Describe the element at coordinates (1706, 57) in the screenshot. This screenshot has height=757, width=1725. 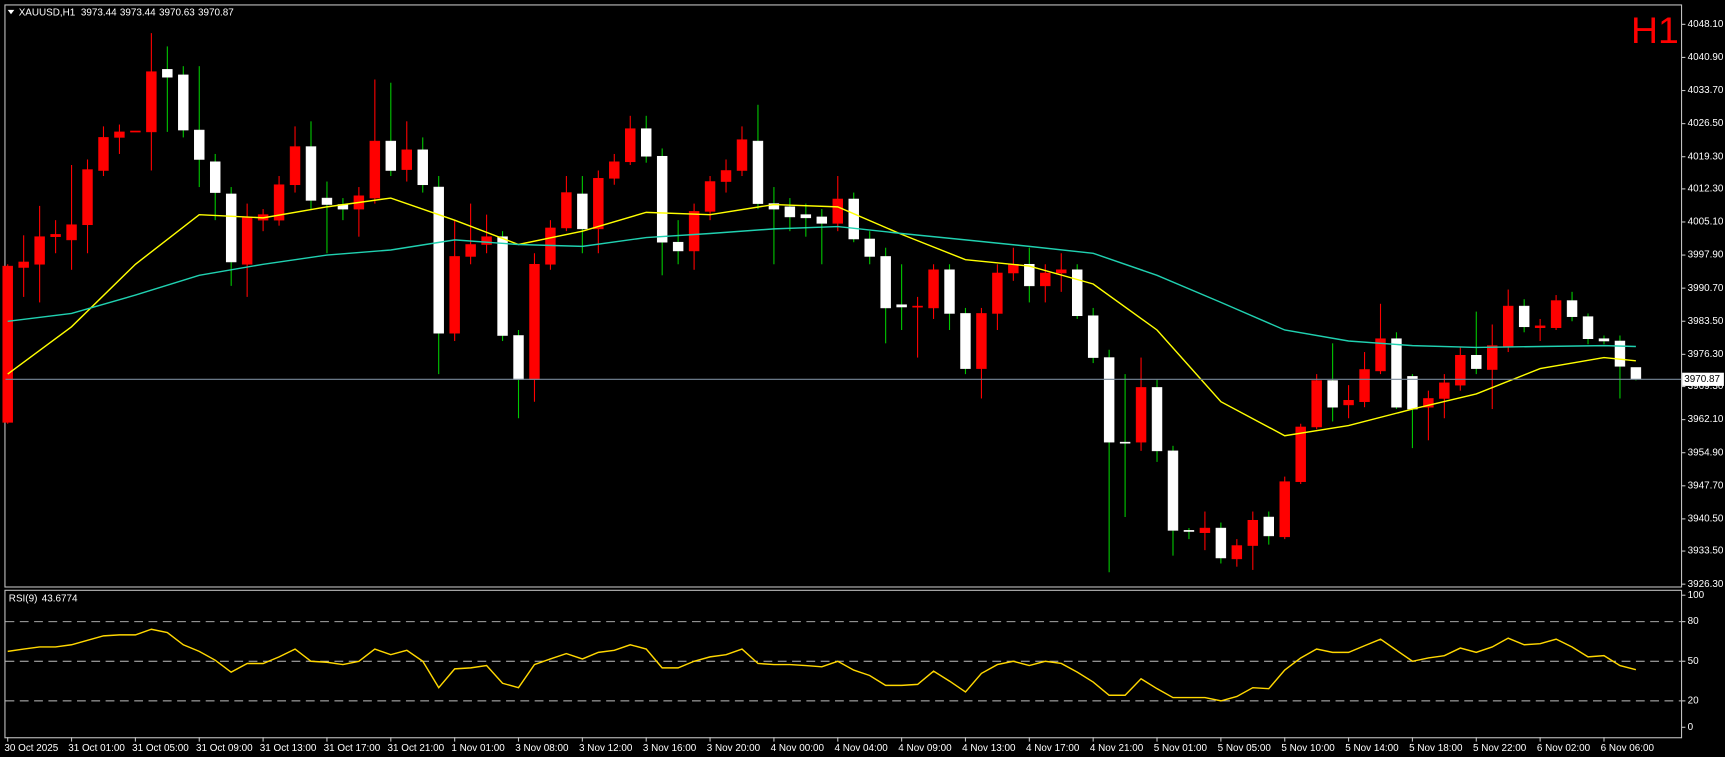
I see `y-tick-label: 4040.90` at that location.